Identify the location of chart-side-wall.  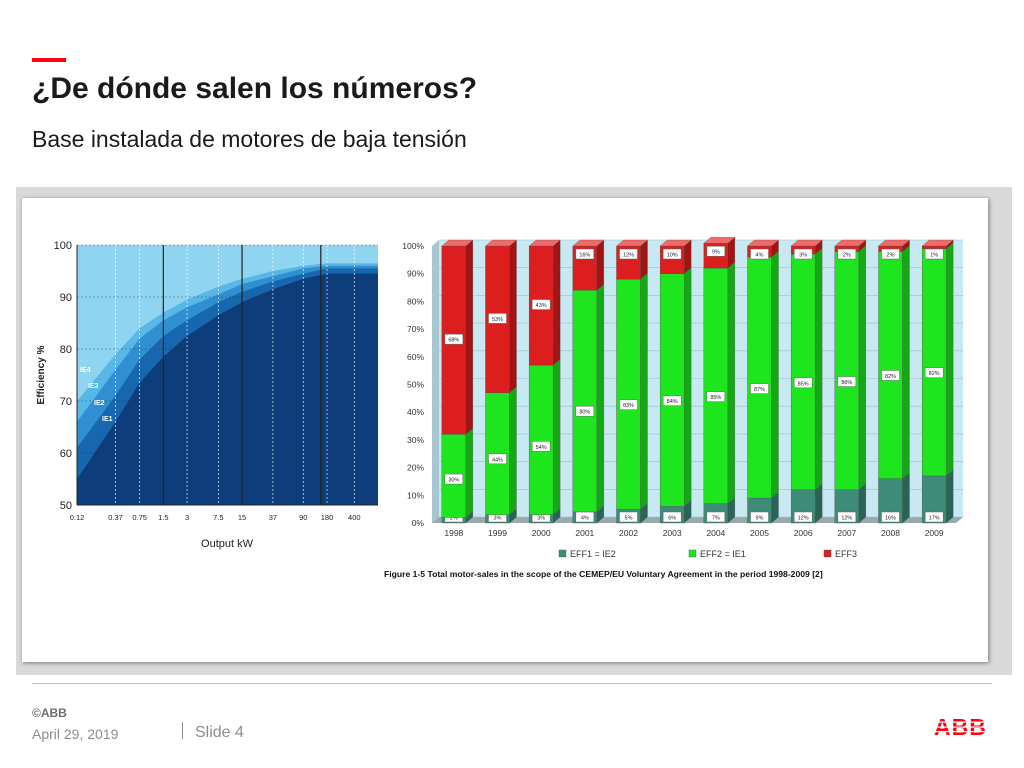
(435, 381).